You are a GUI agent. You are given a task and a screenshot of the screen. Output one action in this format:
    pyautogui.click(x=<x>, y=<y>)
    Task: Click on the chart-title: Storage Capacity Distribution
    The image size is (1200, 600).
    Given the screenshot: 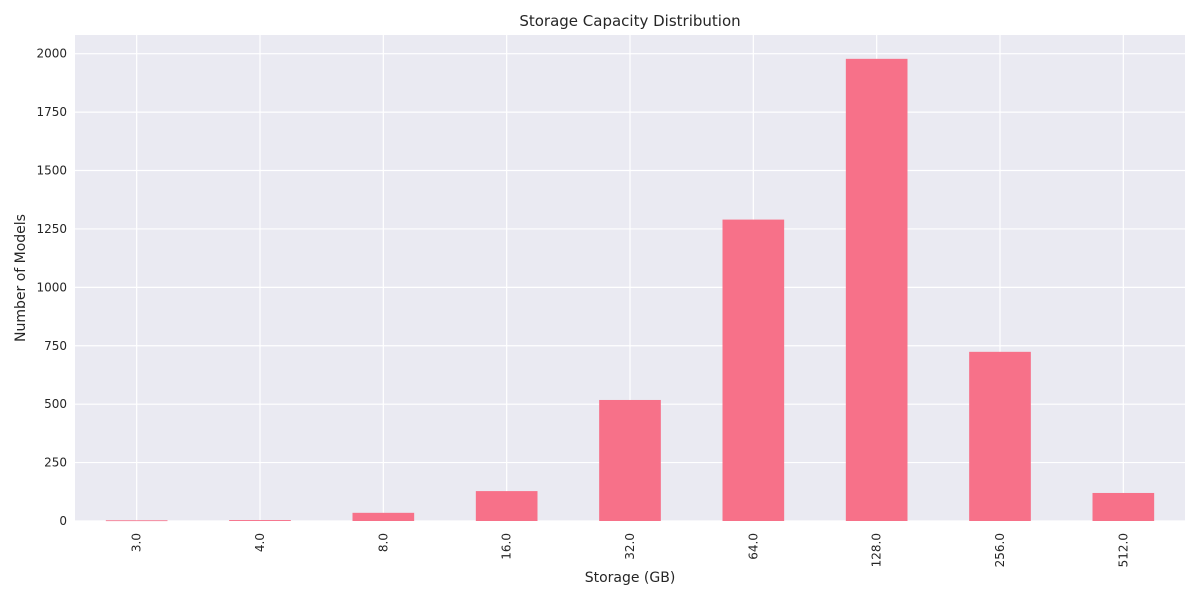 What is the action you would take?
    pyautogui.click(x=629, y=21)
    